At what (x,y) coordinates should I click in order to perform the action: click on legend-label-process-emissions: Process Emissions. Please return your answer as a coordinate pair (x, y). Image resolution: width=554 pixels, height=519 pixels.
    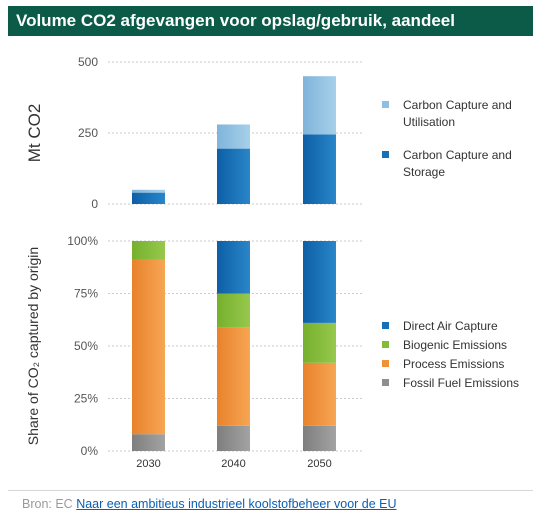
    Looking at the image, I should click on (453, 364).